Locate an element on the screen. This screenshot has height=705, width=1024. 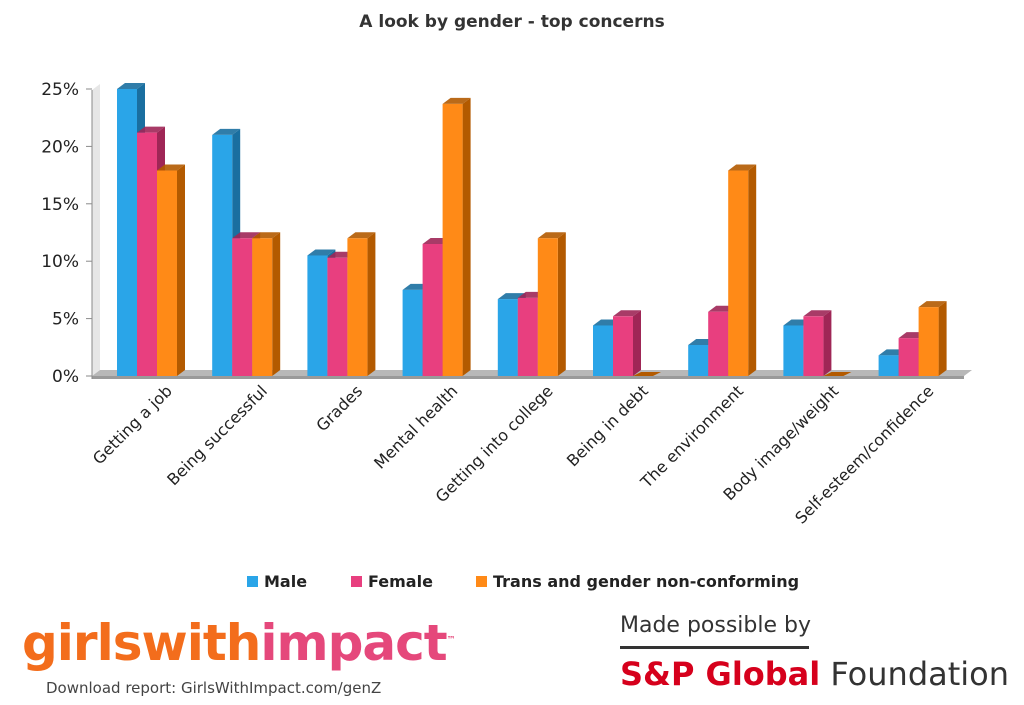
legend-label-female: Female is located at coordinates (400, 581).